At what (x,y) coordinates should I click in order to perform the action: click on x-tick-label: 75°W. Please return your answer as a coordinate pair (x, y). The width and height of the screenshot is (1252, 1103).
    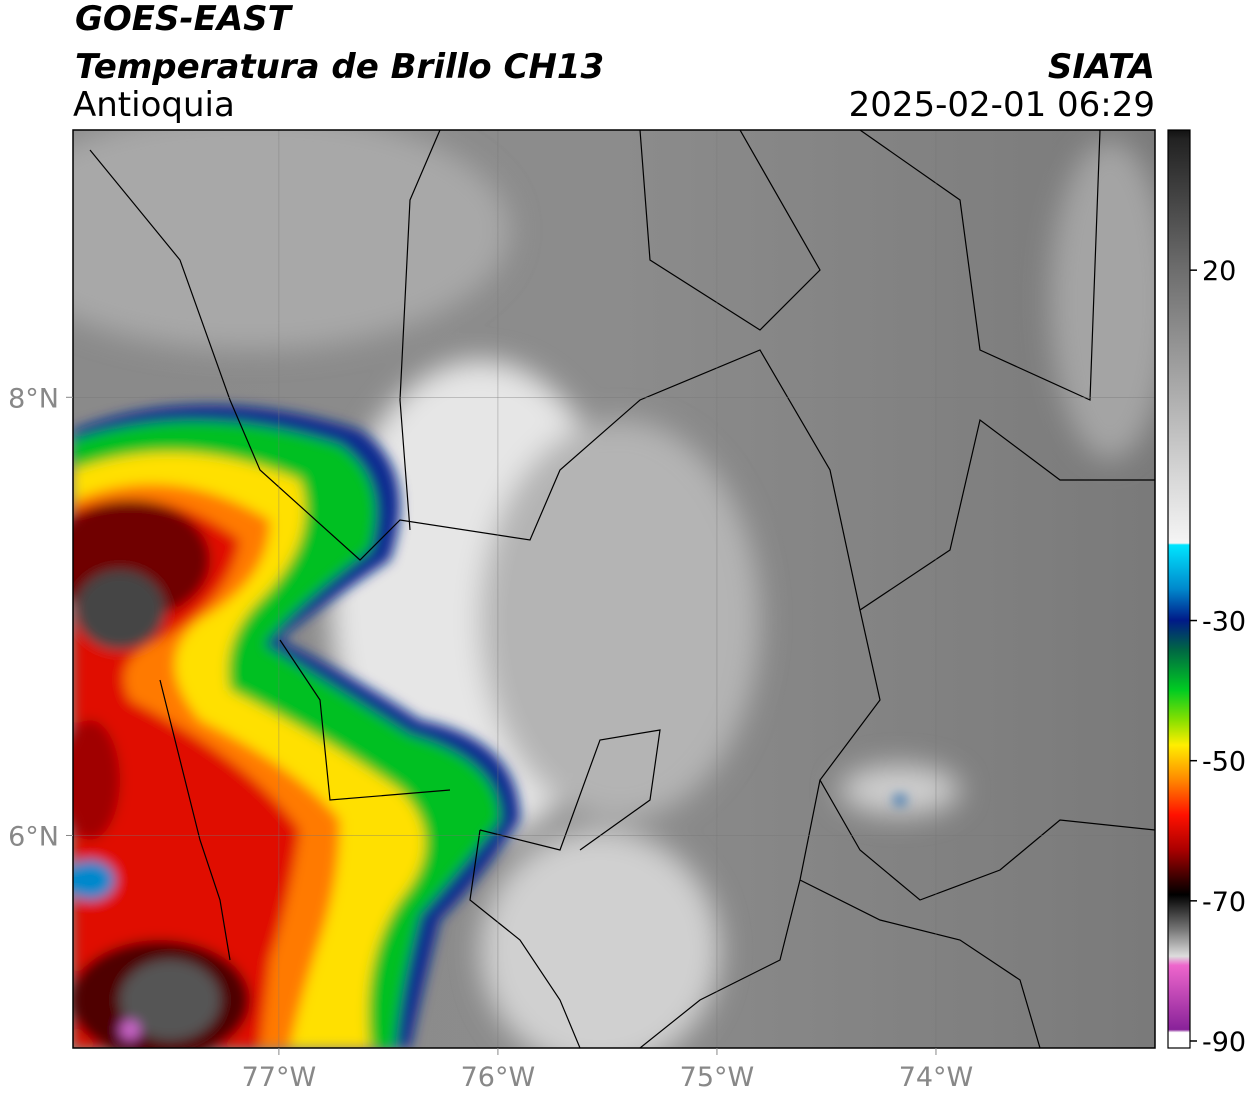
    Looking at the image, I should click on (717, 1077).